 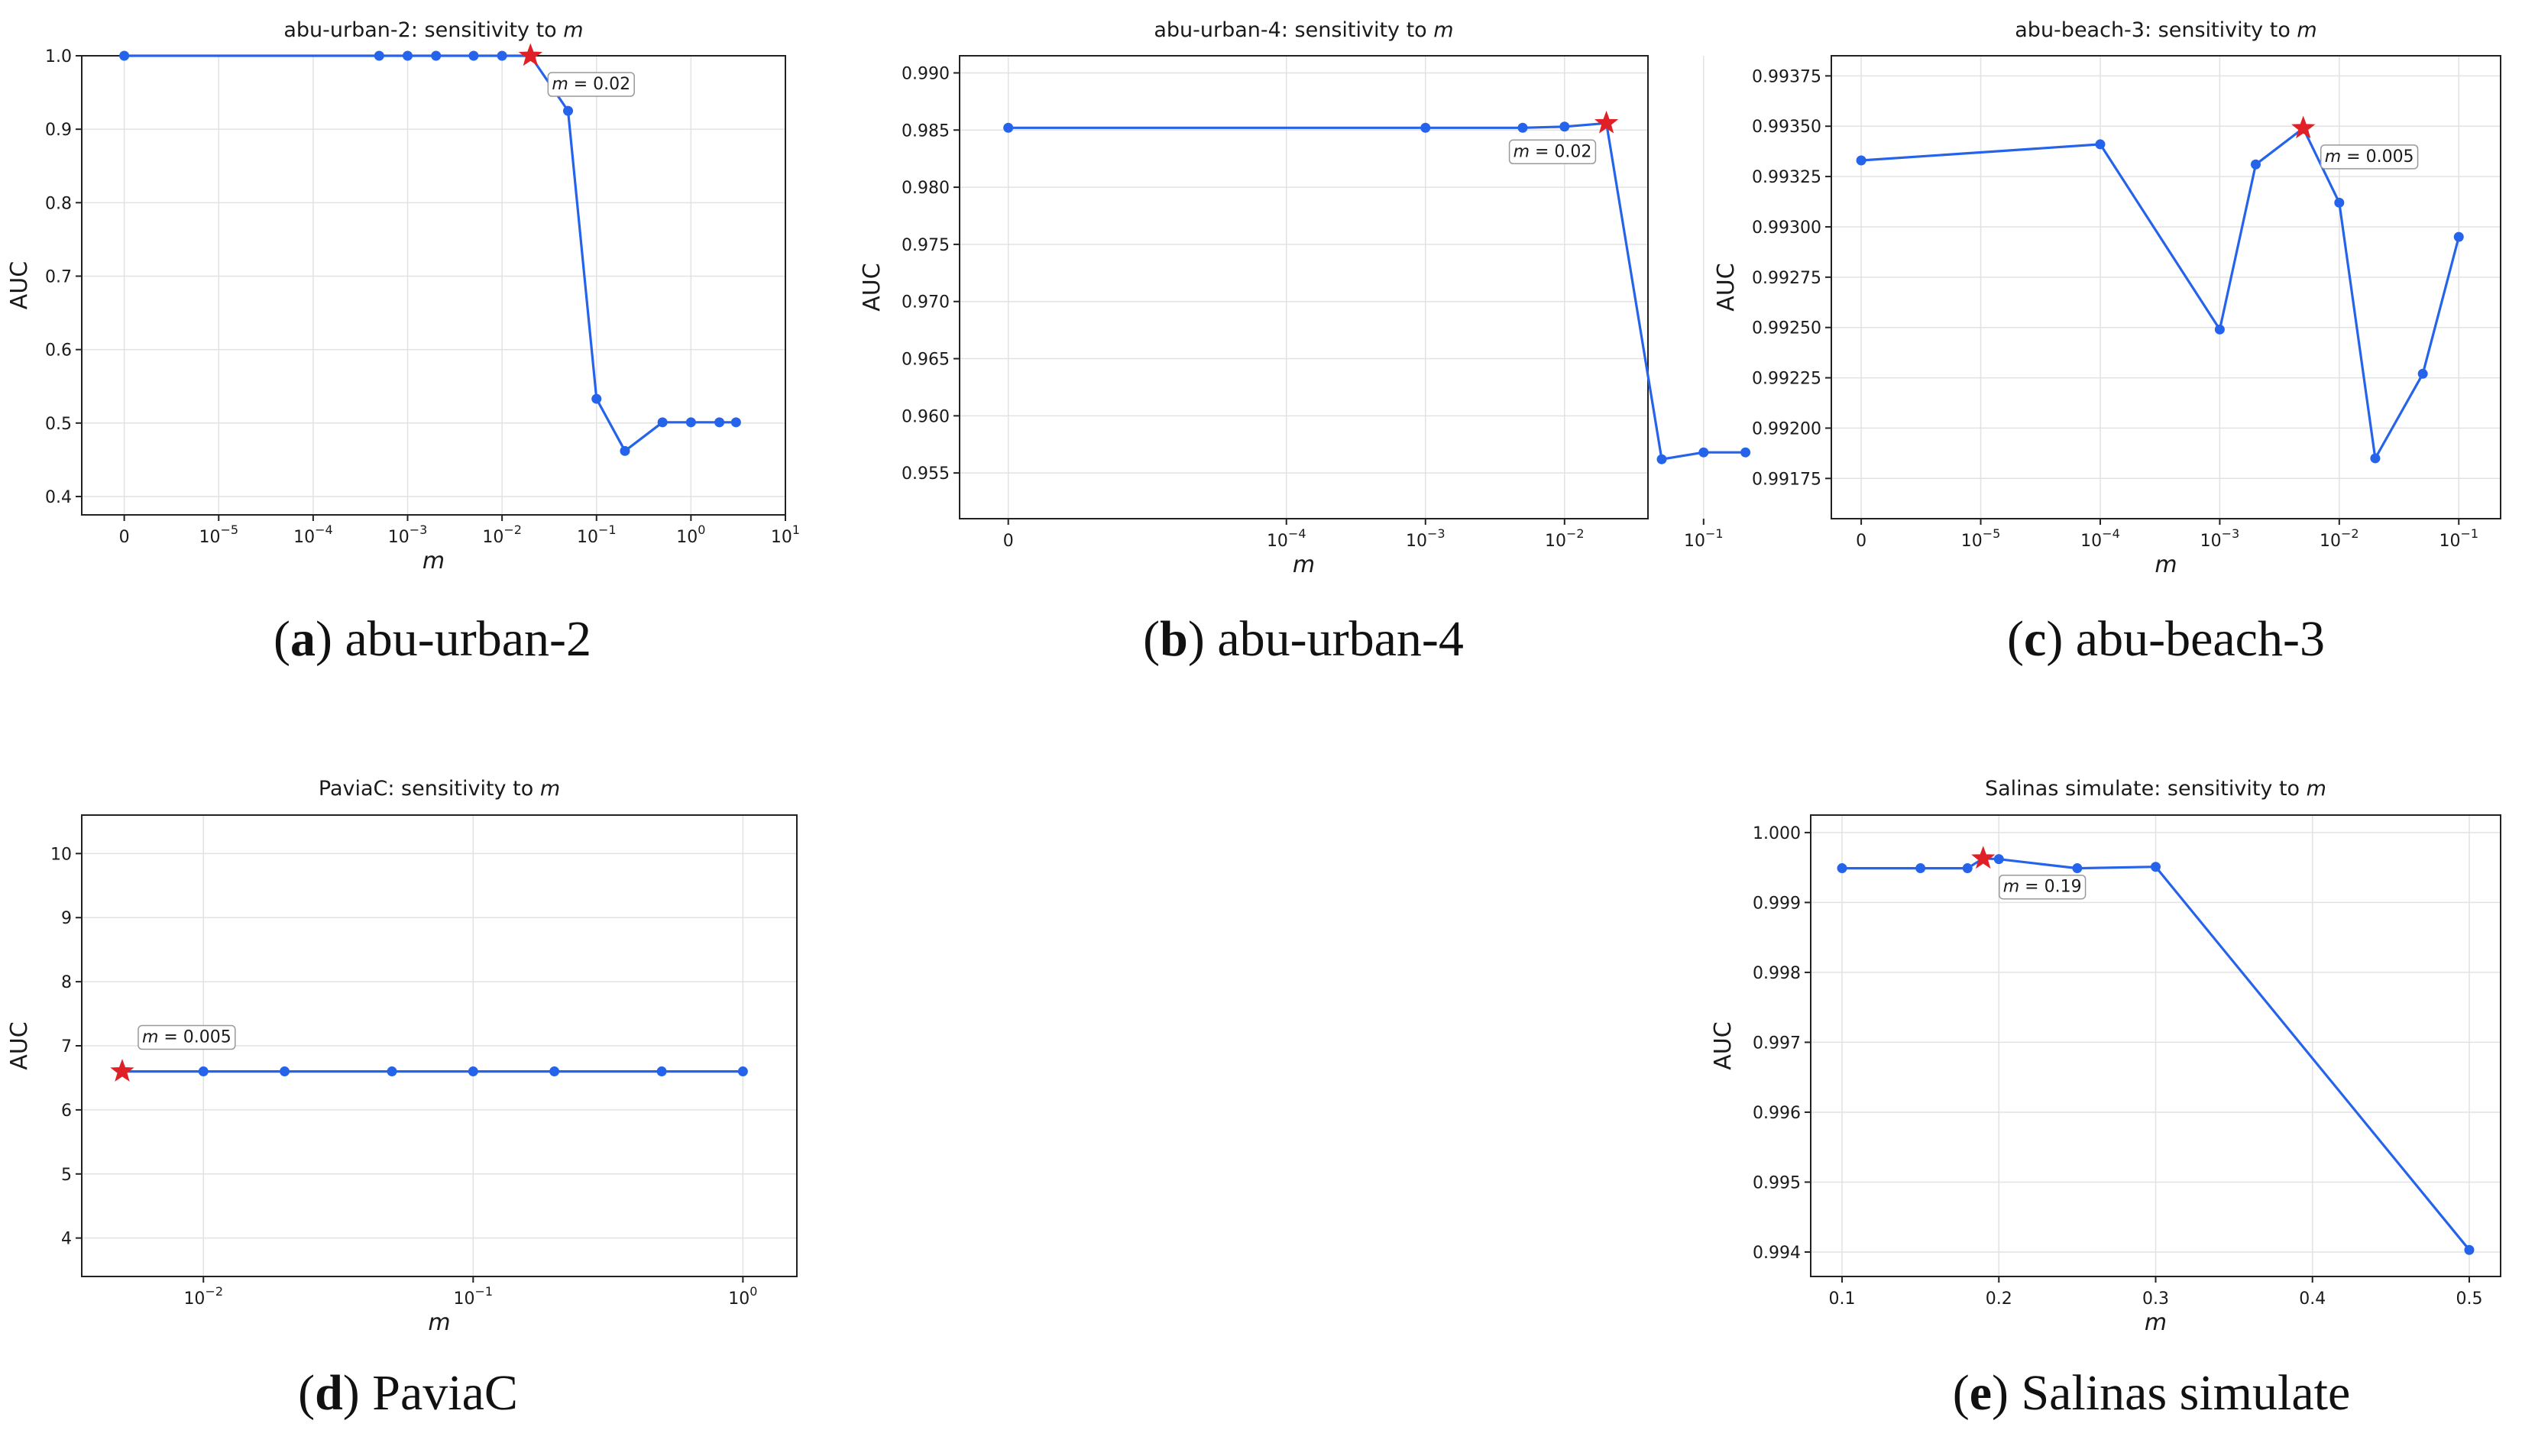 I want to click on x-tick-label: 0.5, so click(x=2469, y=1299).